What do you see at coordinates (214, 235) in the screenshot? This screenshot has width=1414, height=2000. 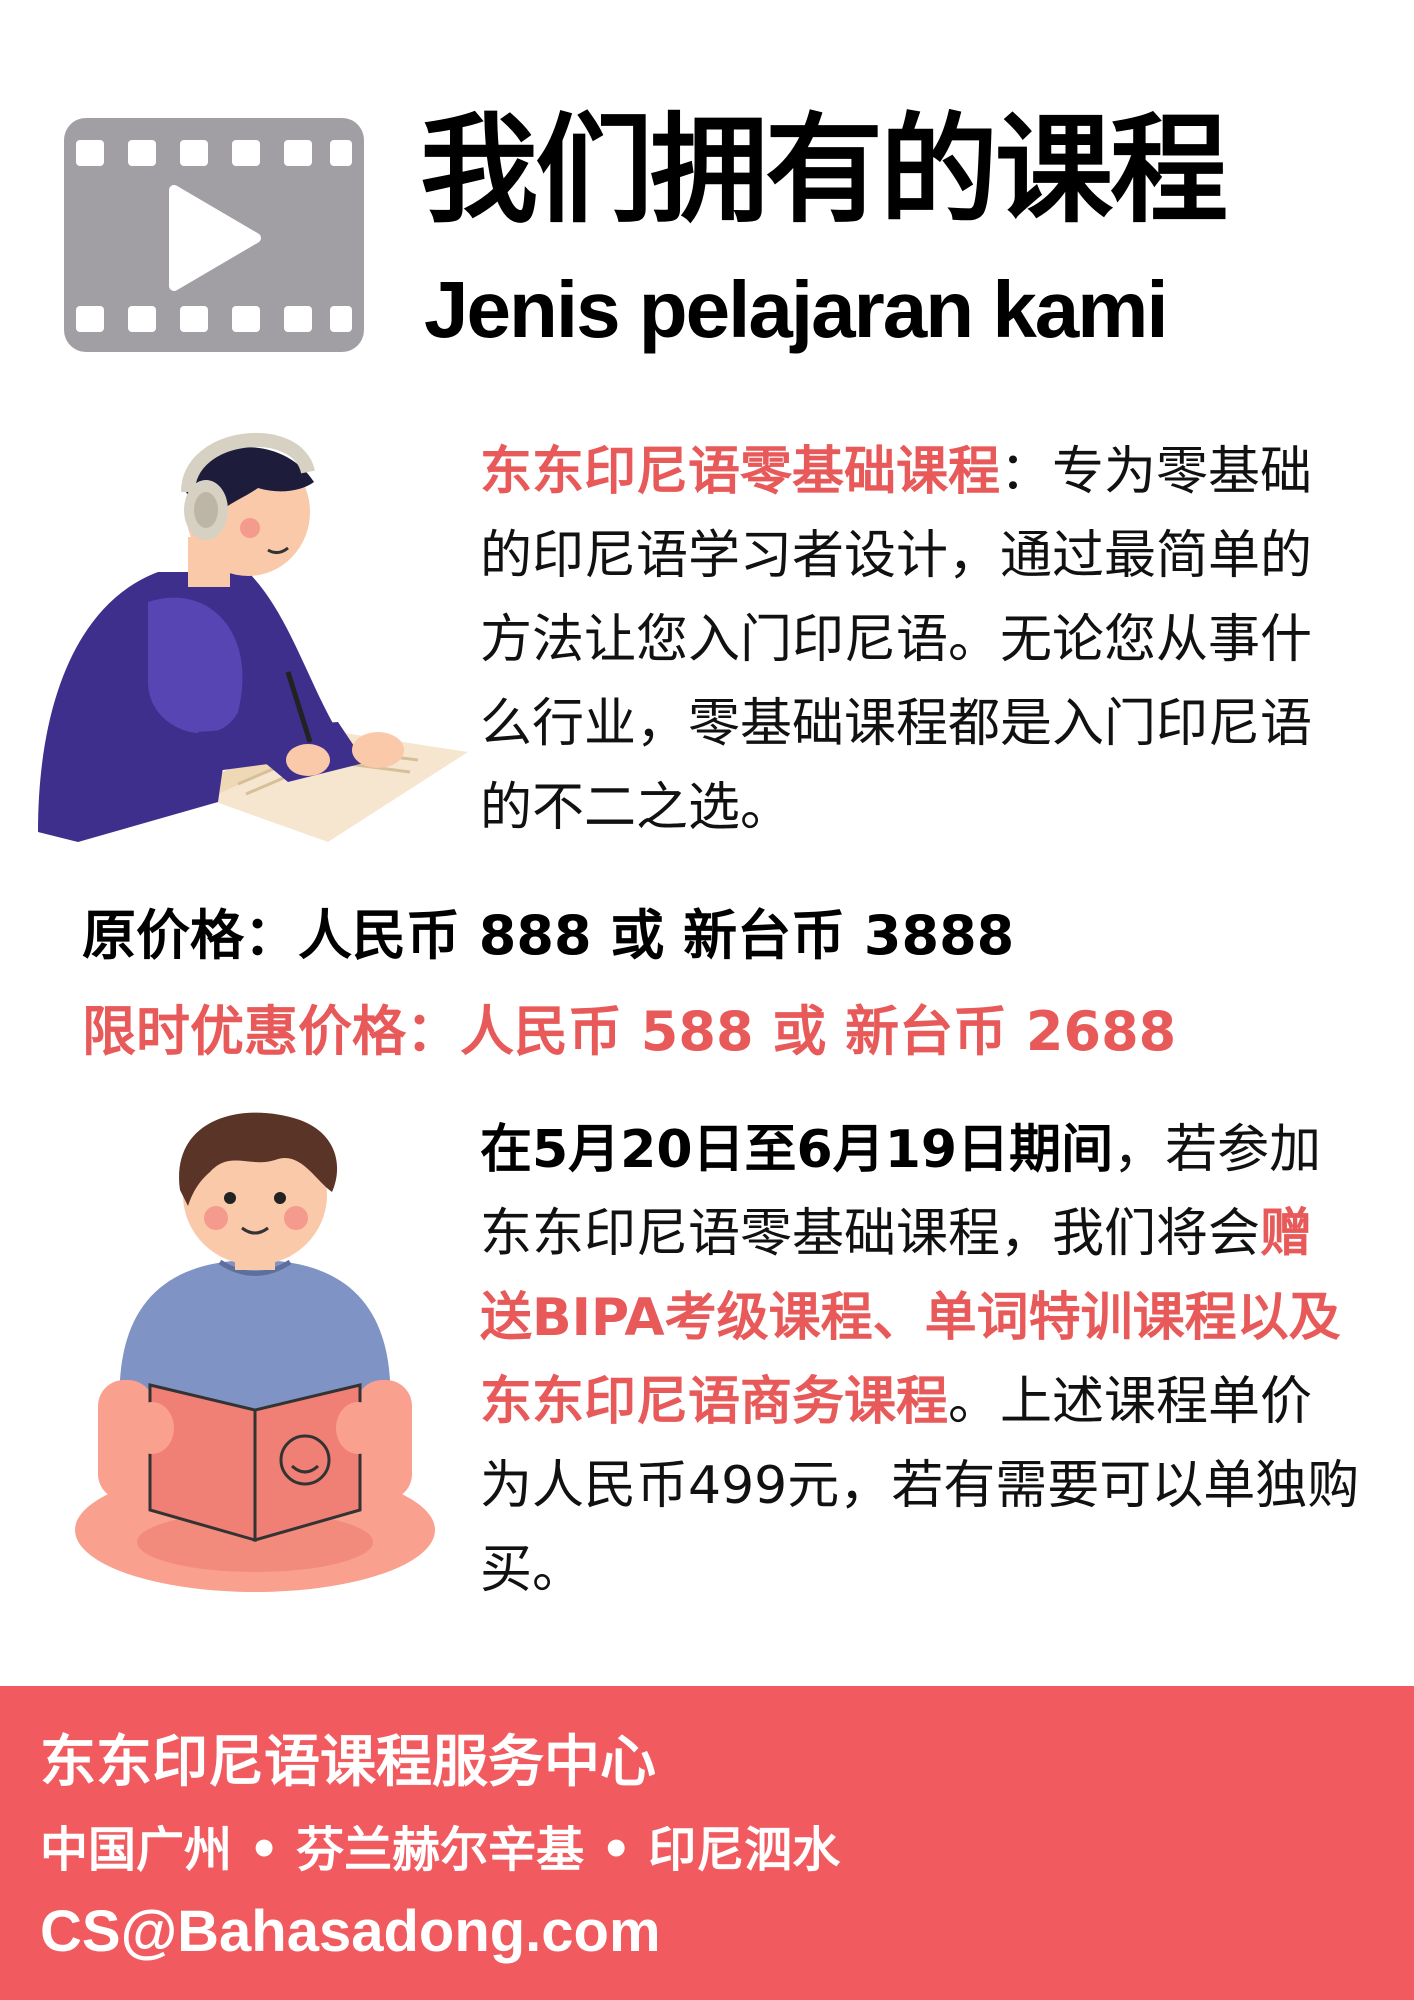 I see `film-play-icon` at bounding box center [214, 235].